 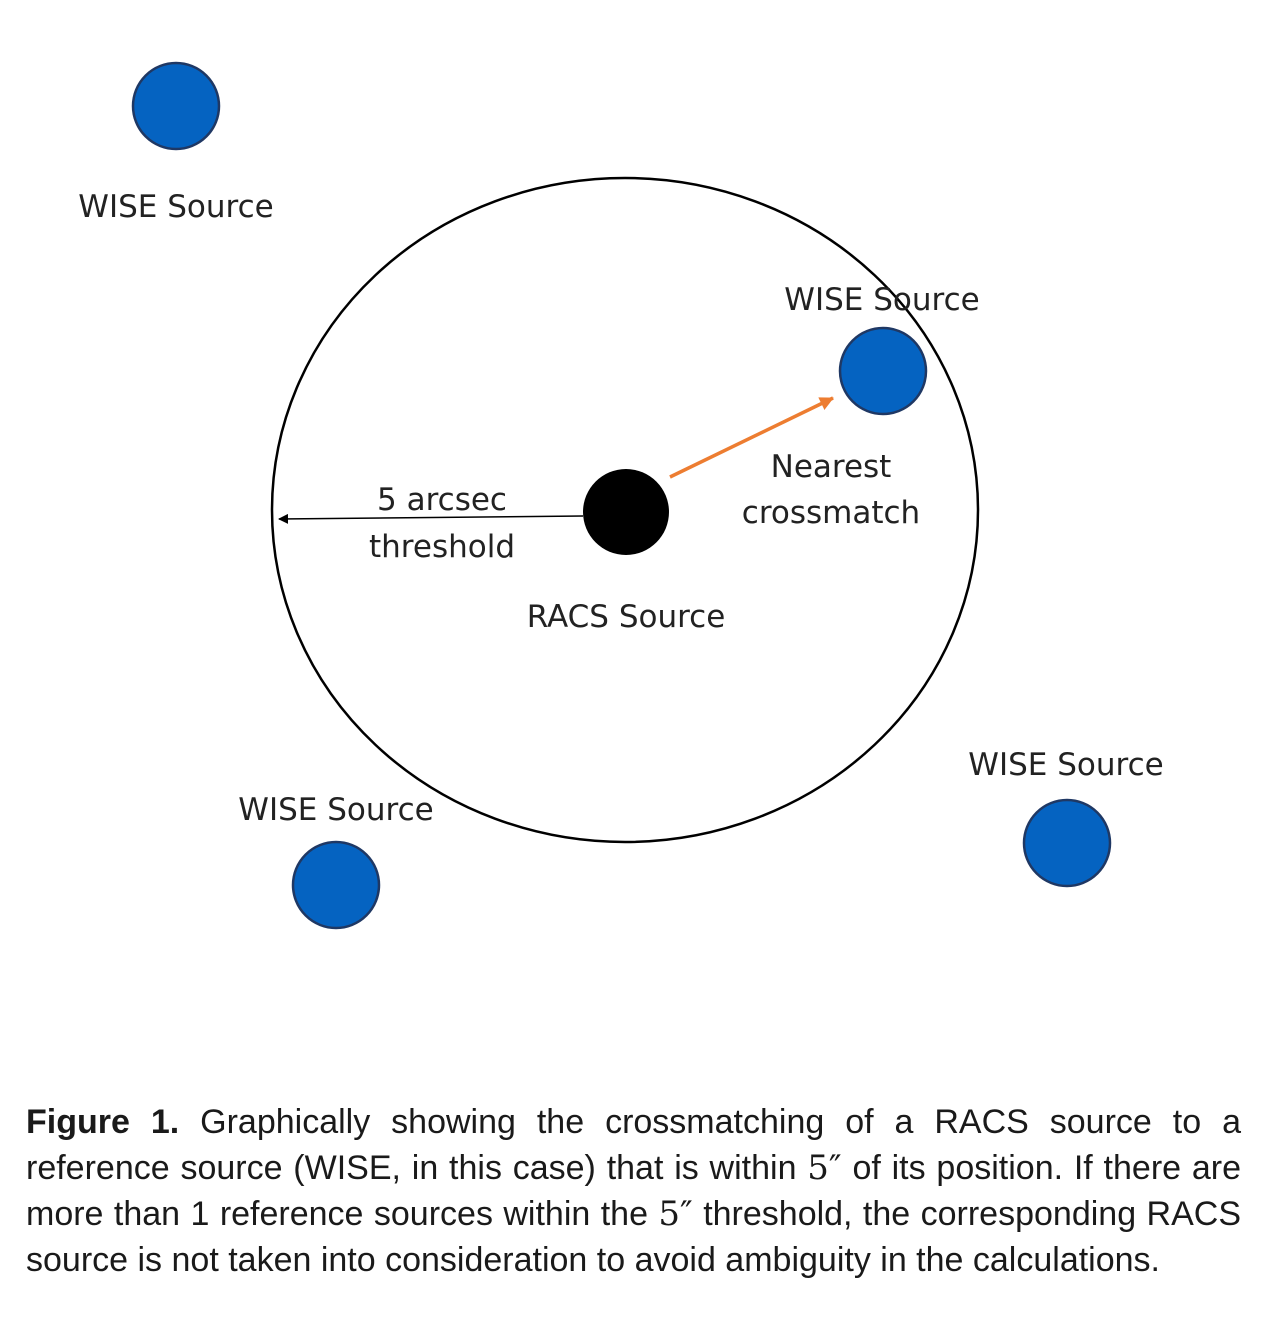 I want to click on wise-source-bottom-right-marker, so click(x=1067, y=843).